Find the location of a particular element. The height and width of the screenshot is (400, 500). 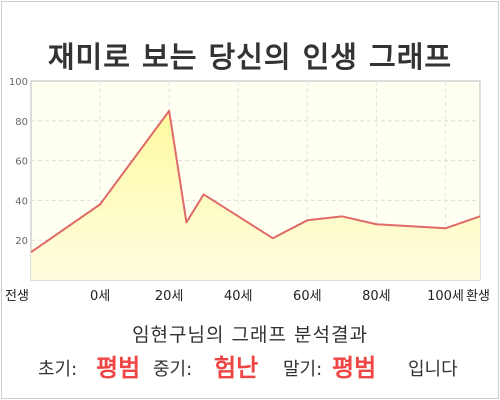

y-tick-label: 20 is located at coordinates (21, 241).